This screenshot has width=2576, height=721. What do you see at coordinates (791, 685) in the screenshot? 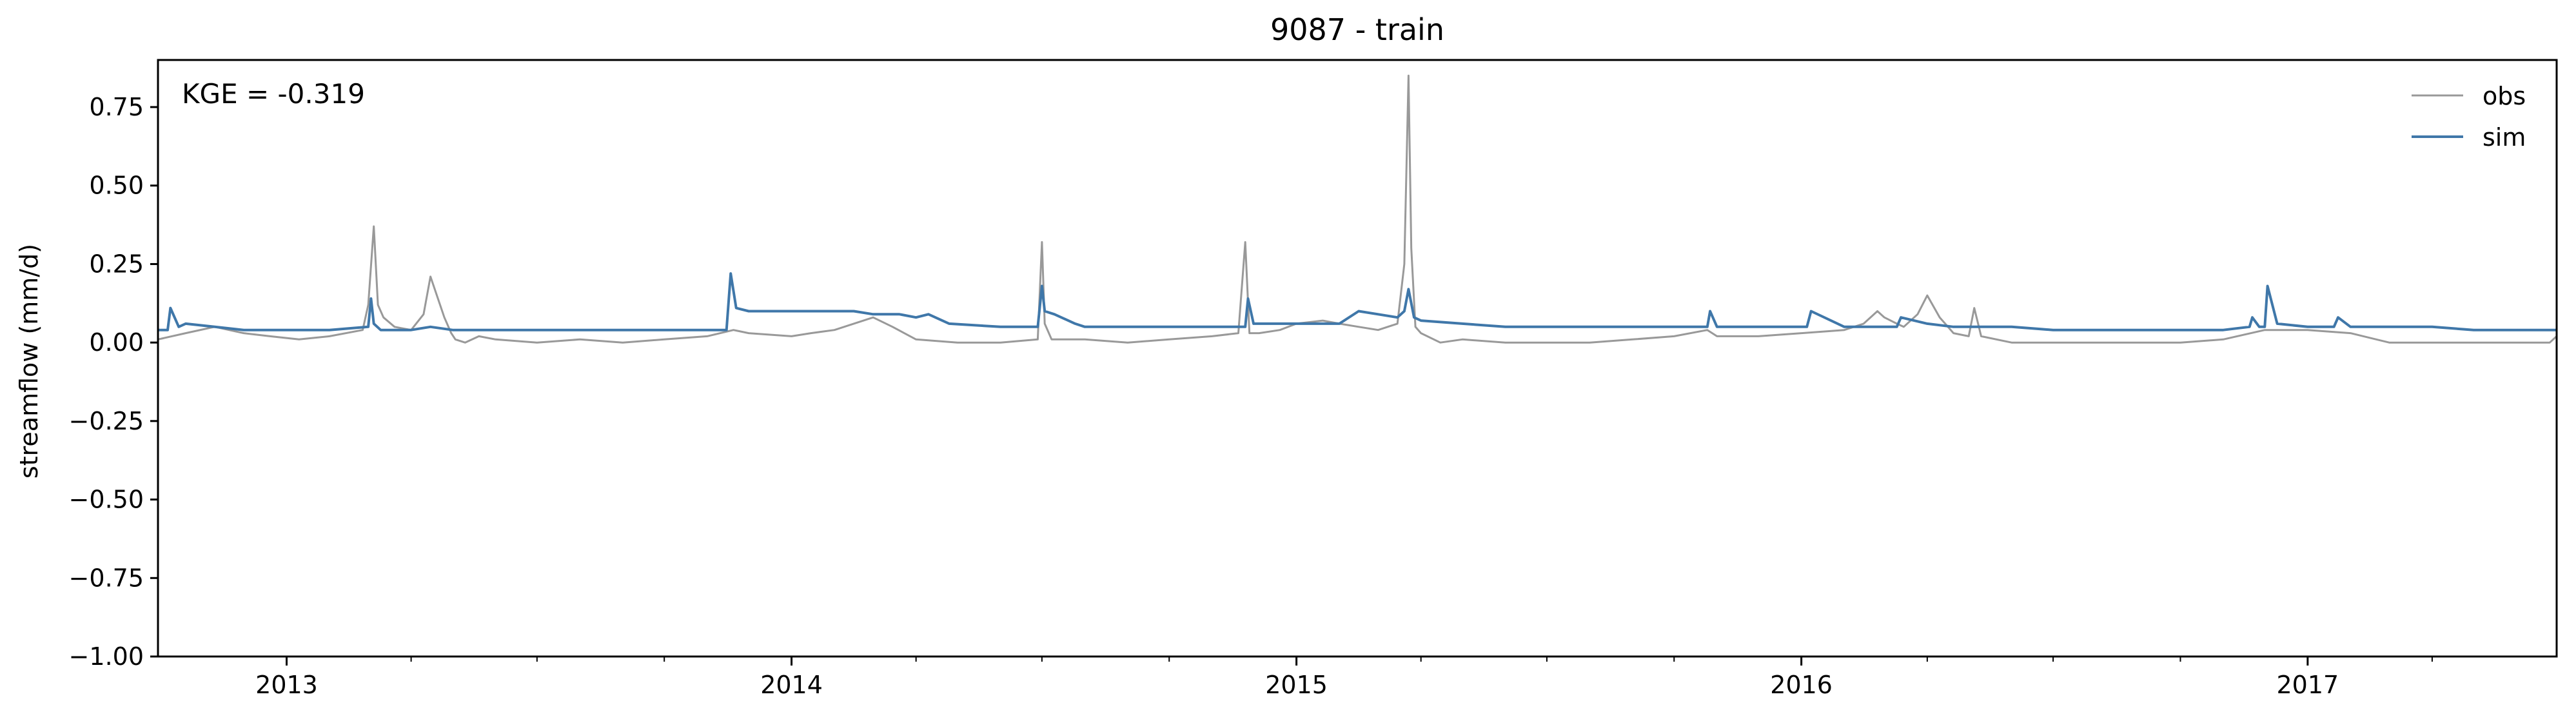
I see `x-tick-label: 2014` at bounding box center [791, 685].